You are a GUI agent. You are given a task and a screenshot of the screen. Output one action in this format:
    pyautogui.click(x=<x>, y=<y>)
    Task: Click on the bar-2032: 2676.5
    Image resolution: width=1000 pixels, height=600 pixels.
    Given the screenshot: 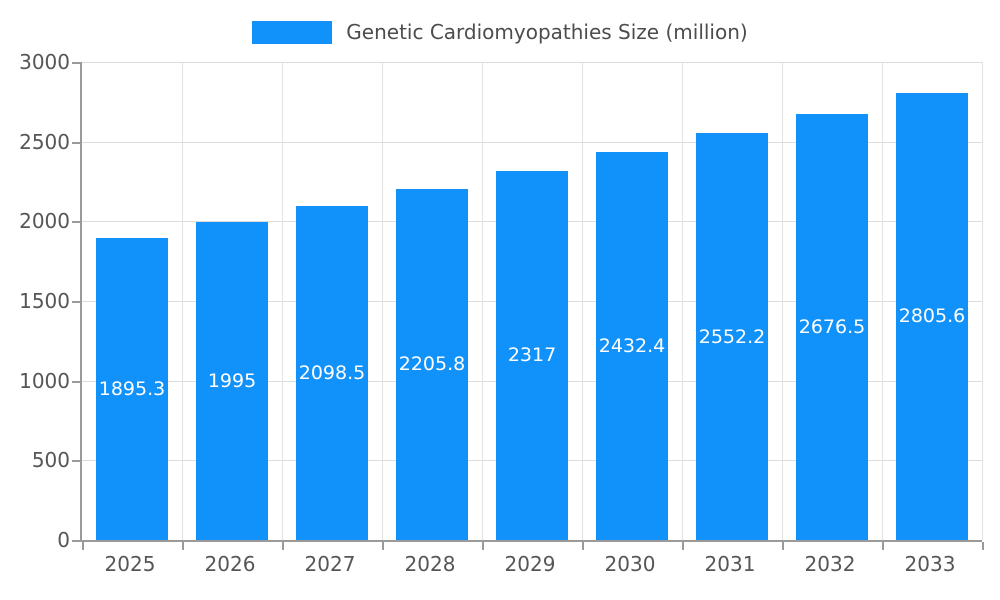 What is the action you would take?
    pyautogui.click(x=832, y=326)
    